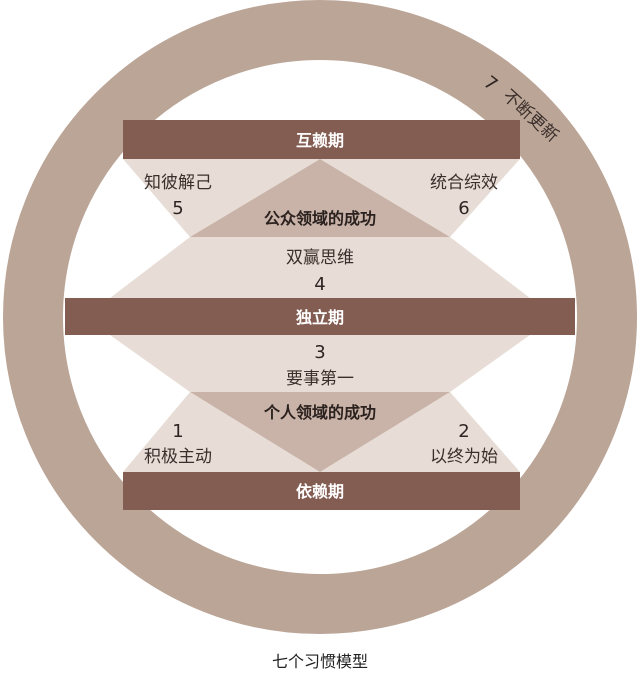 The height and width of the screenshot is (681, 640). Describe the element at coordinates (178, 457) in the screenshot. I see `habit-1-label: 积极主动` at that location.